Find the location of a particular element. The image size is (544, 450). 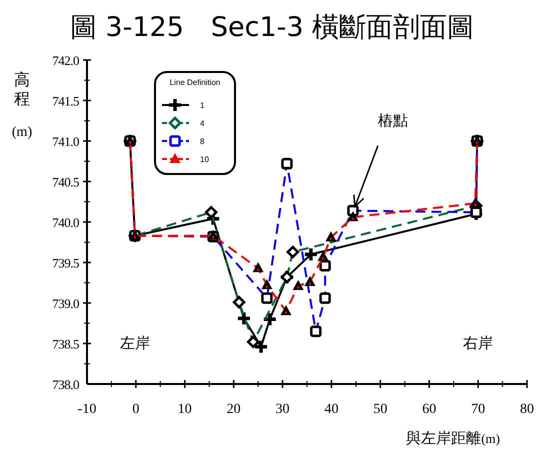

y-tick-label: 740.5 is located at coordinates (65, 182).